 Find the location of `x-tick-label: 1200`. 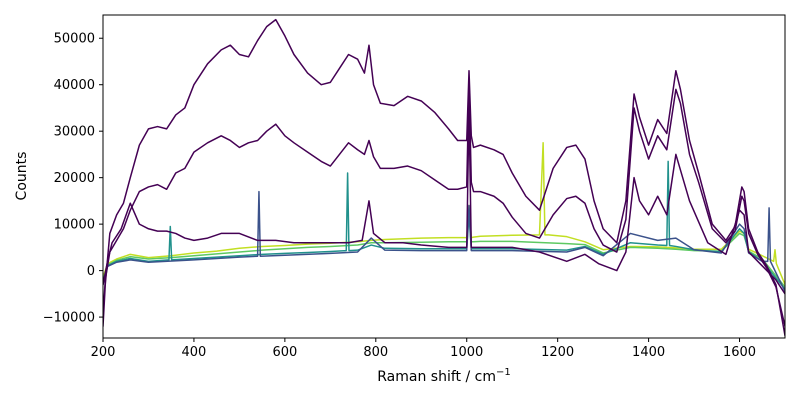

x-tick-label: 1200 is located at coordinates (557, 352).